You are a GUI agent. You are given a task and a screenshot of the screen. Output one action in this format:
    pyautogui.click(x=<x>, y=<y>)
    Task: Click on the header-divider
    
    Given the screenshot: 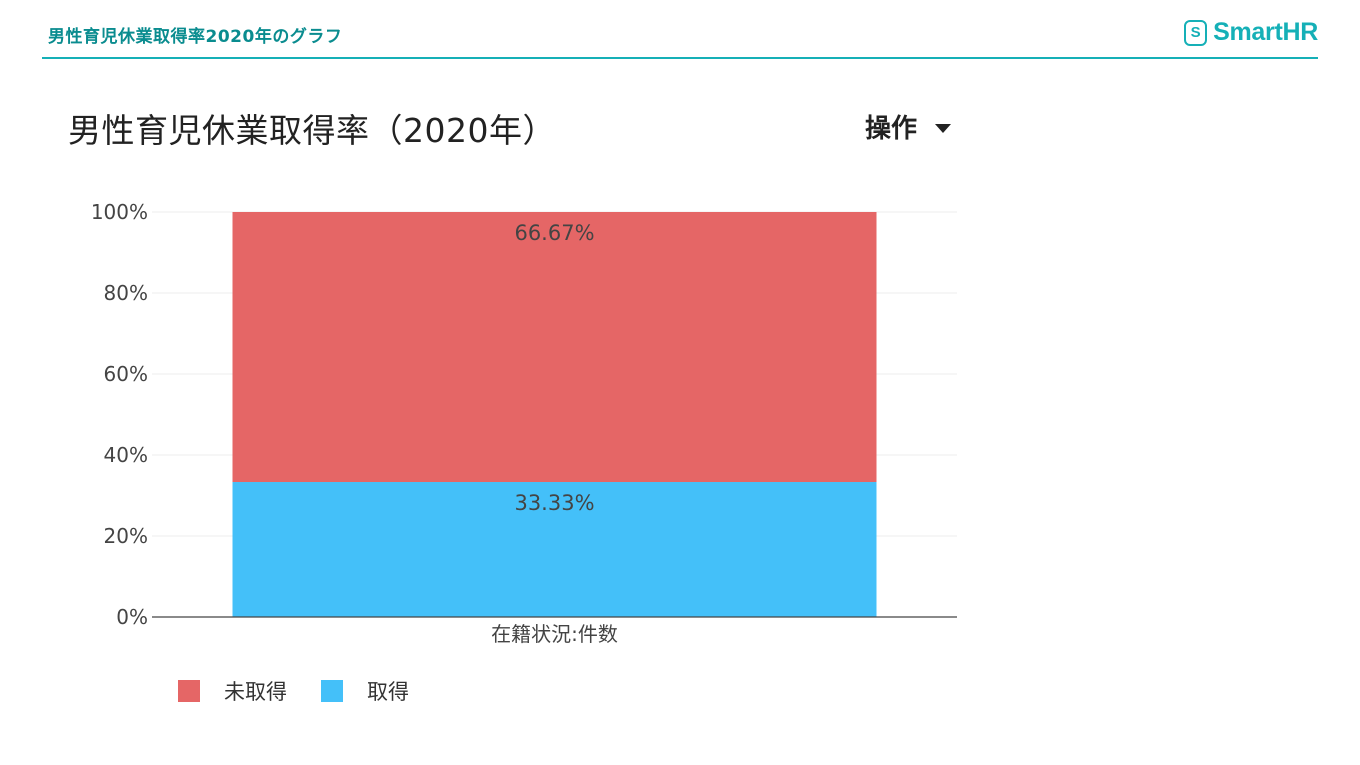 What is the action you would take?
    pyautogui.click(x=680, y=58)
    